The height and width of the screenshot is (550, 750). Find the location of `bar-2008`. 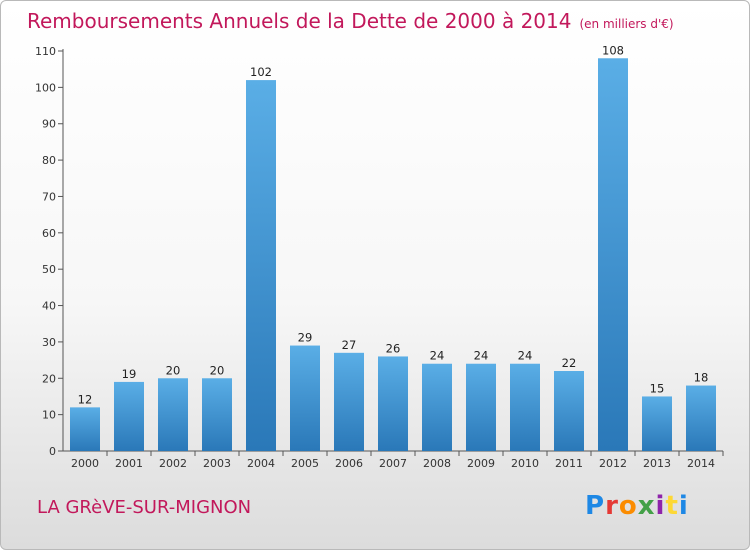

bar-2008 is located at coordinates (437, 407).